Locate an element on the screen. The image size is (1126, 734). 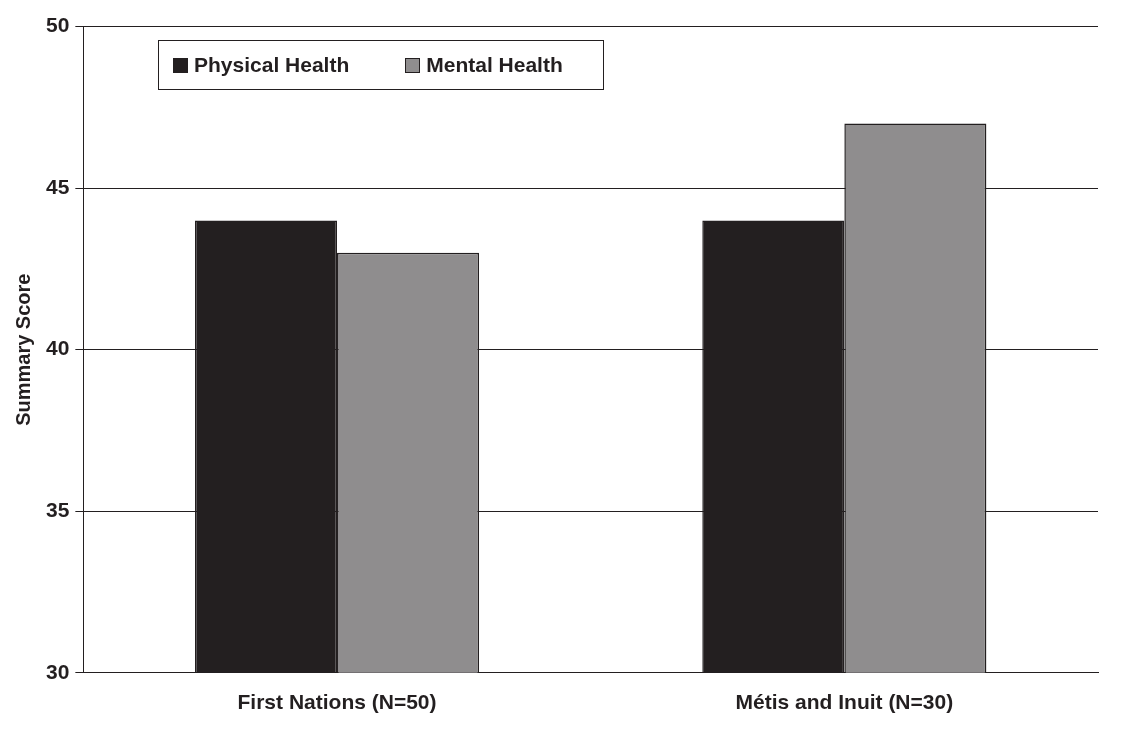
y-tick-label: 45 is located at coordinates (58, 186).